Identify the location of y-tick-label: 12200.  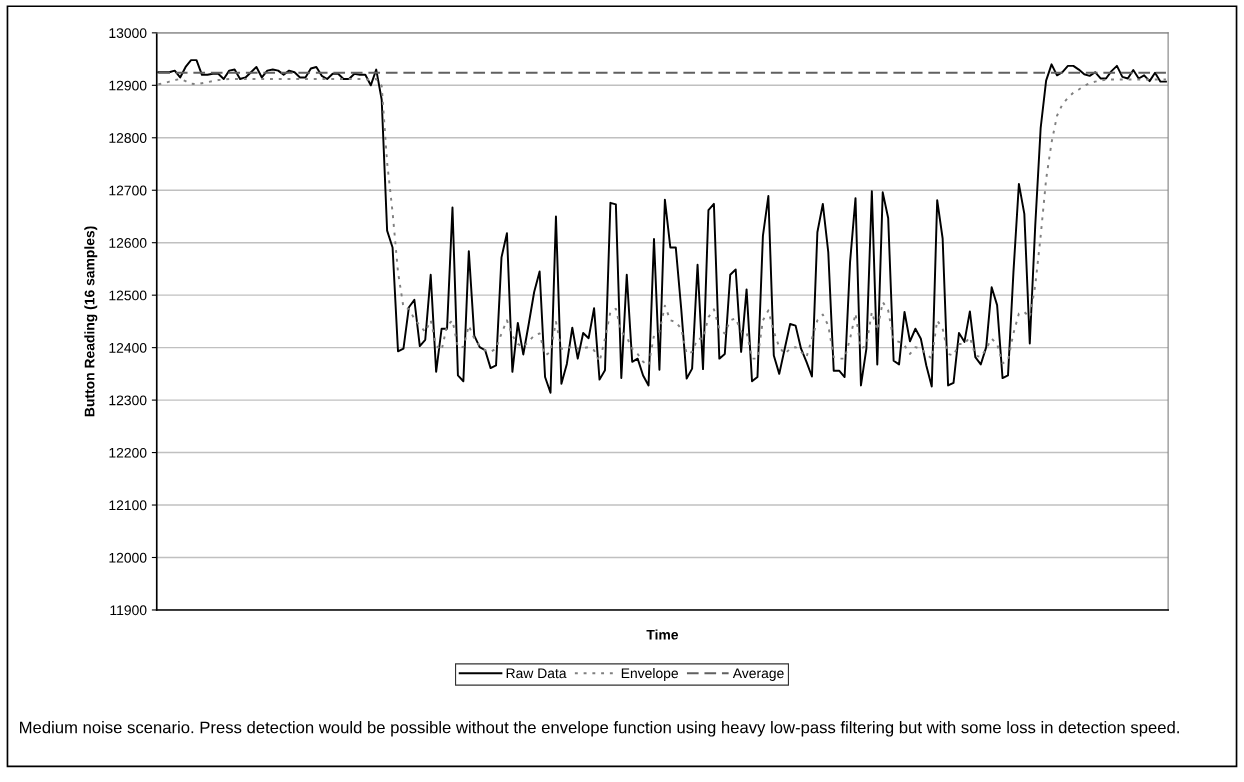
(128, 452).